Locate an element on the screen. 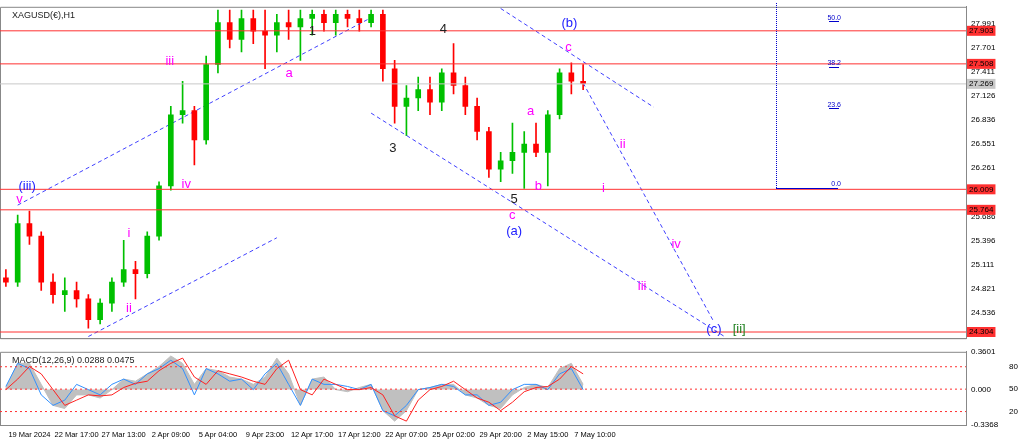 The height and width of the screenshot is (441, 1024). ref-line-label: 26.009 is located at coordinates (982, 189).